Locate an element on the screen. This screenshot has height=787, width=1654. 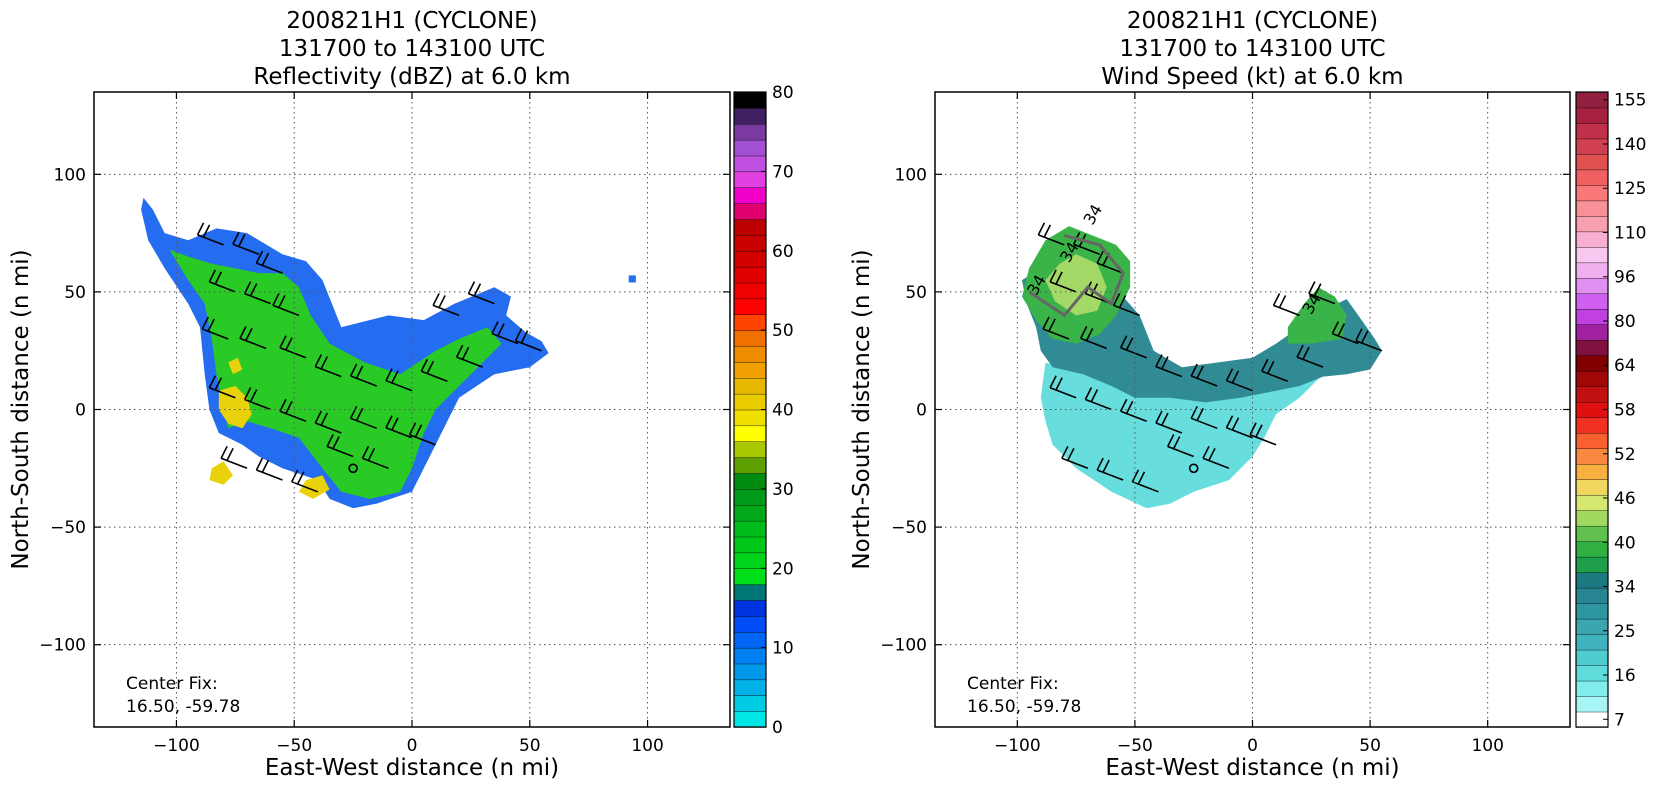
colorbar-tick-label: 25 is located at coordinates (1625, 632).